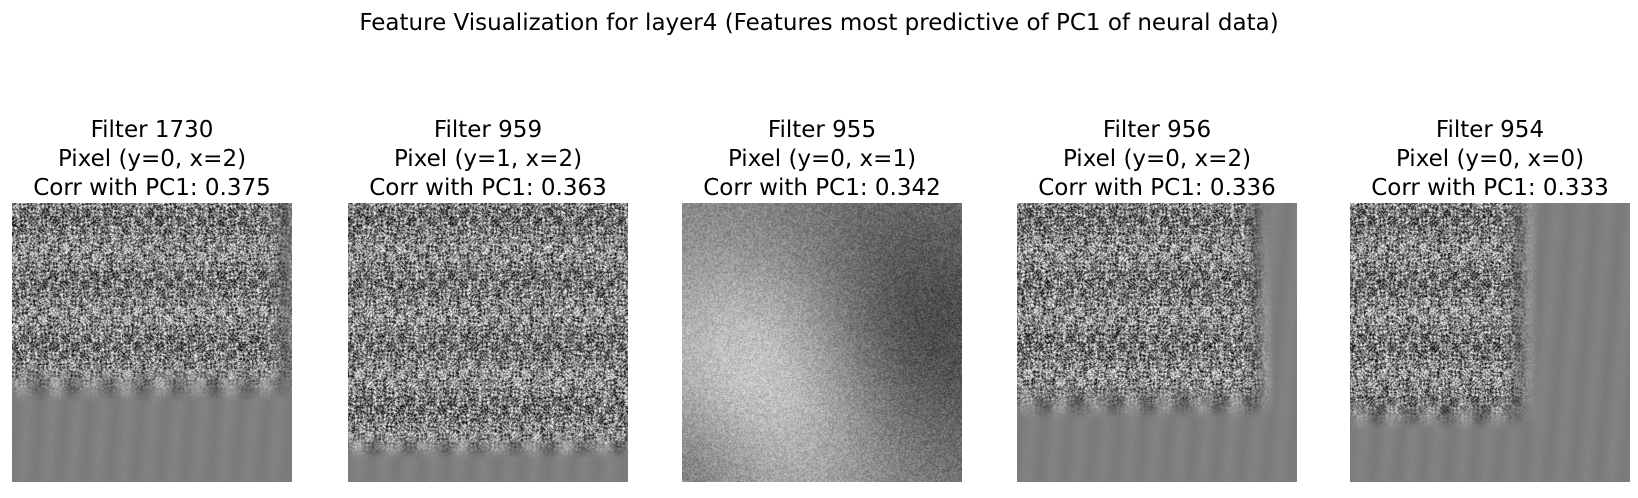 The image size is (1638, 498). What do you see at coordinates (488, 188) in the screenshot?
I see `corr-label: Corr with PC1: 0.363` at bounding box center [488, 188].